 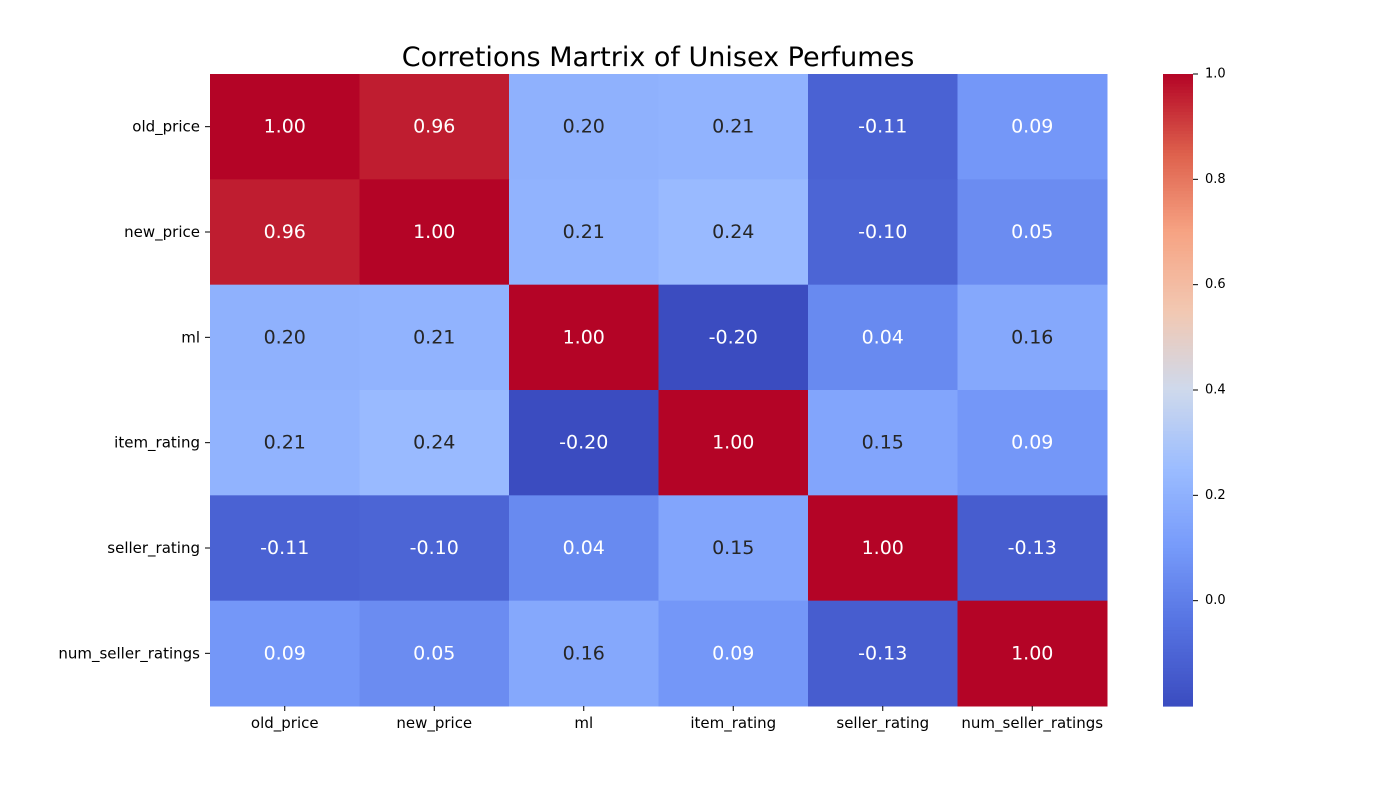 I want to click on y-tick-label: num_seller_ratings, so click(x=129, y=653).